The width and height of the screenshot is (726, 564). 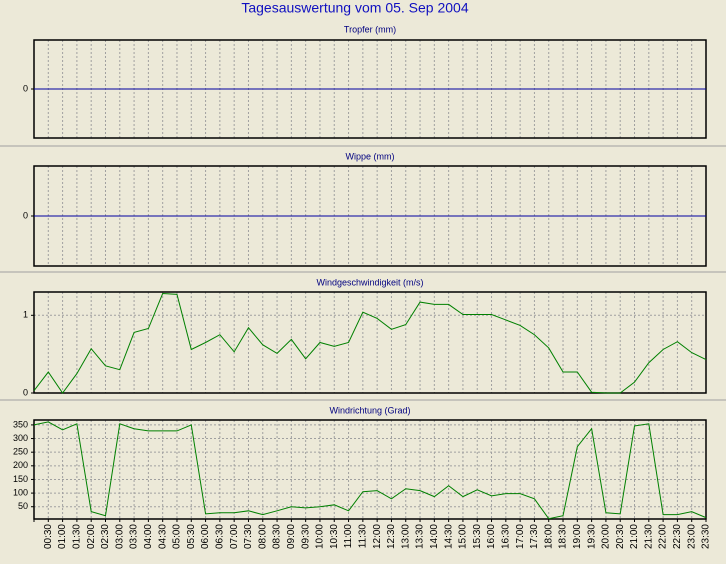 I want to click on x-tick-label: 16:30, so click(x=505, y=536).